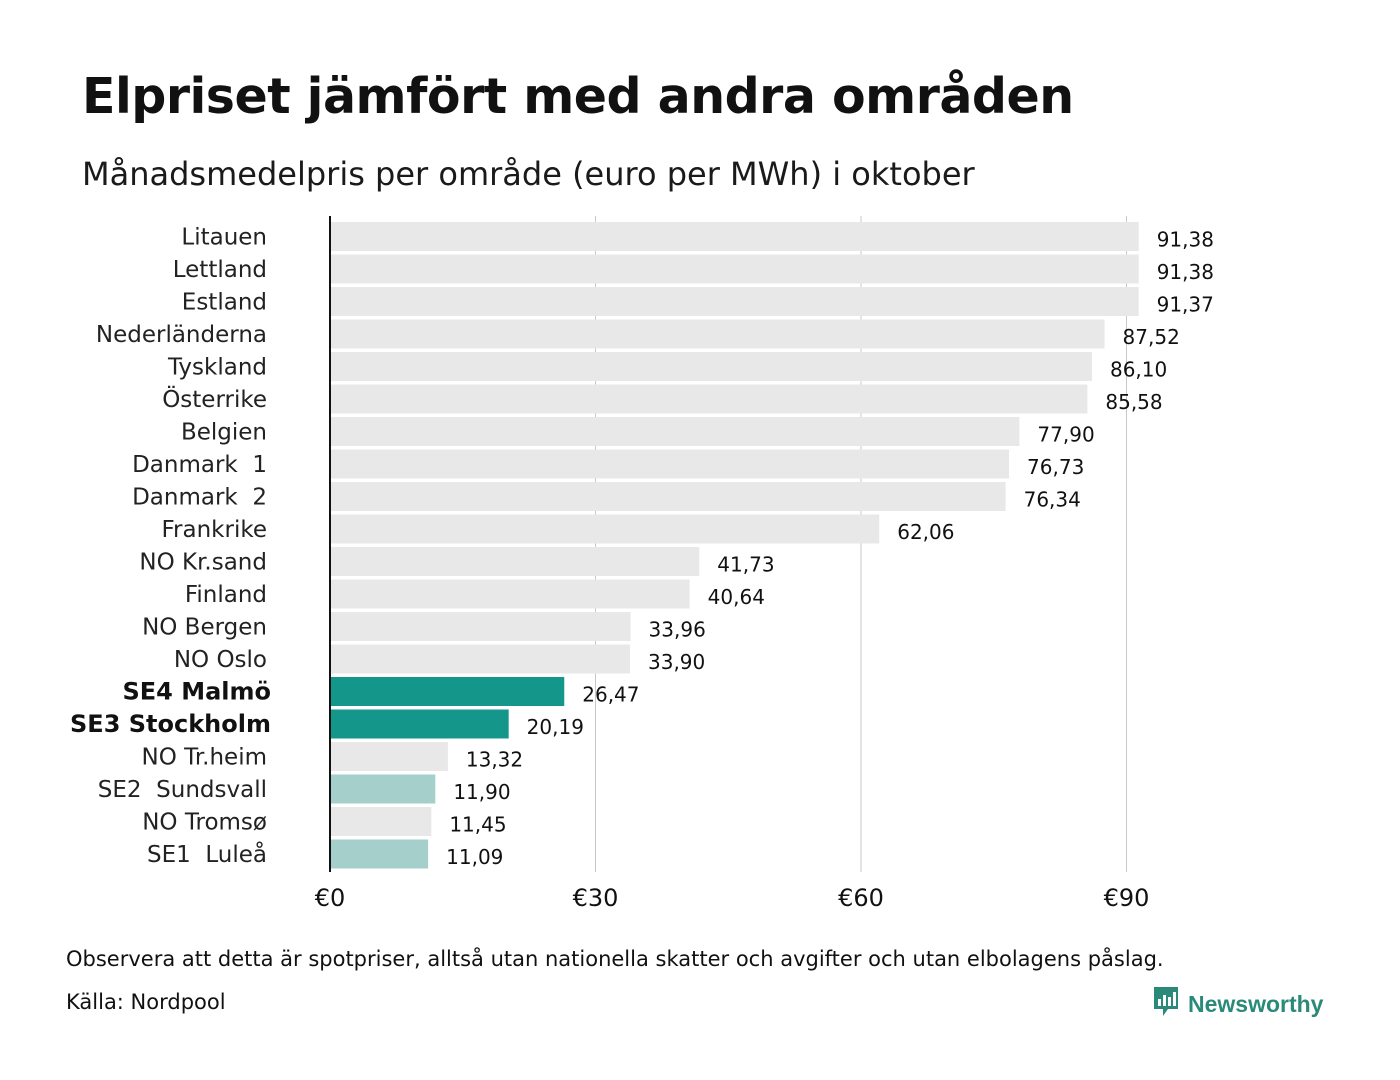 The height and width of the screenshot is (1080, 1400). Describe the element at coordinates (204, 823) in the screenshot. I see `category-label: NO Tromsø` at that location.